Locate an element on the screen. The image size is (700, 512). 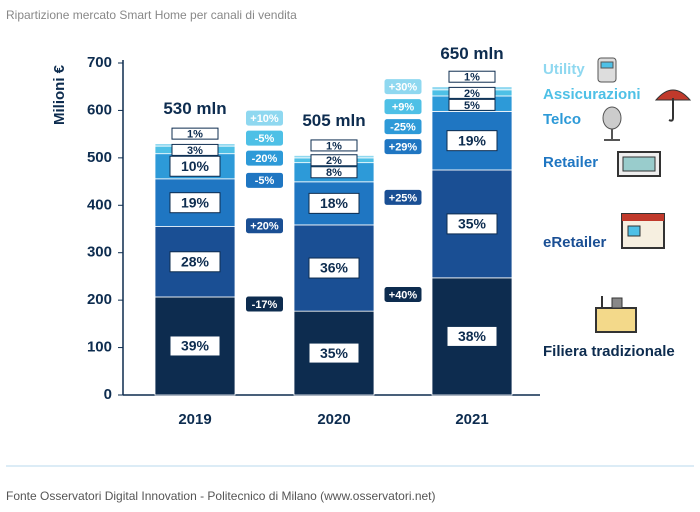
growth-label: -20% is located at coordinates (265, 159).